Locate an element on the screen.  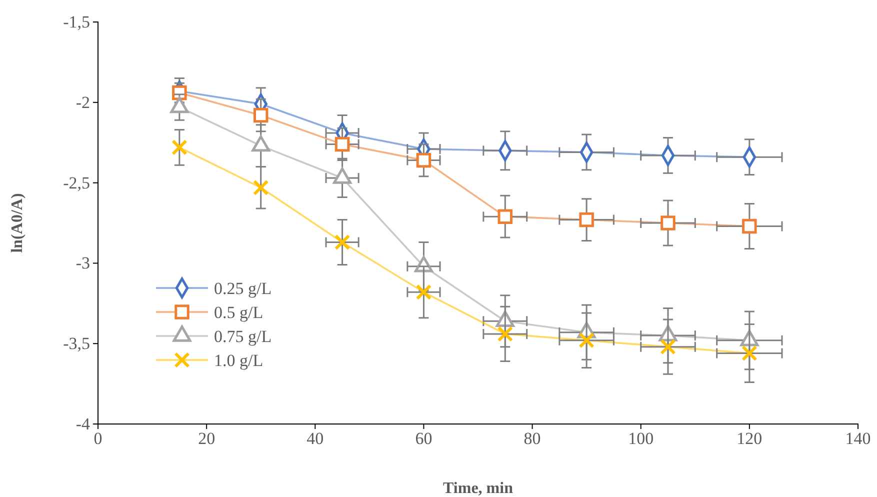
x-tick-label: 80 is located at coordinates (532, 438).